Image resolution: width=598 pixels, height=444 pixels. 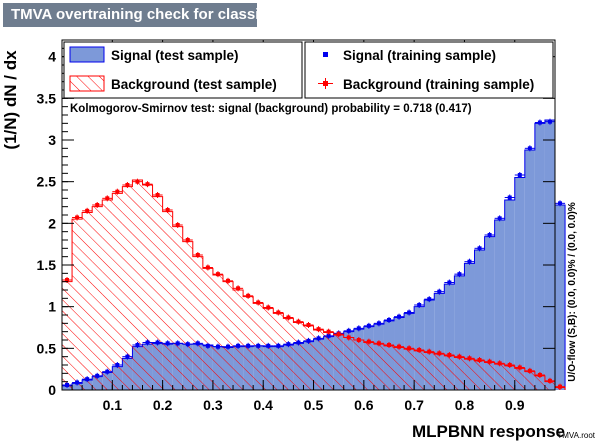 What do you see at coordinates (438, 84) in the screenshot?
I see `legend-label: Background (training sample)` at bounding box center [438, 84].